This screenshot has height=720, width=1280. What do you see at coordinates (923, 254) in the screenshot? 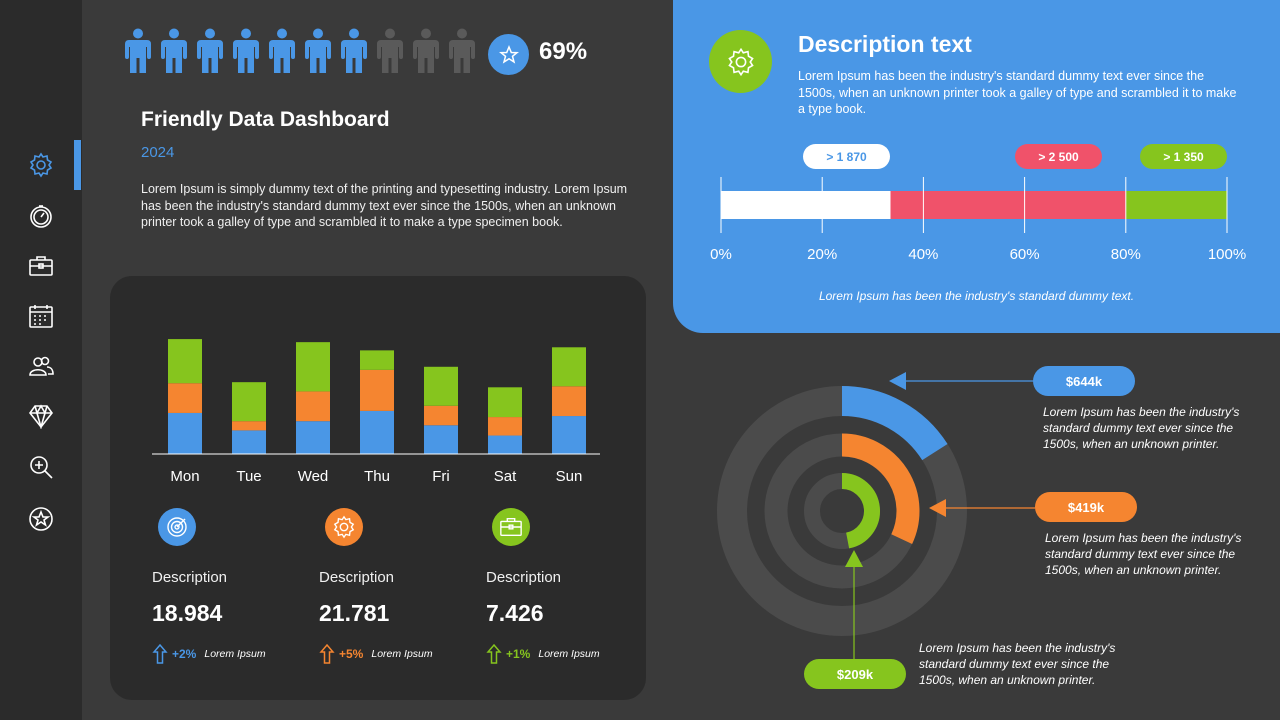
I see `percent-tick-label: 40%` at bounding box center [923, 254].